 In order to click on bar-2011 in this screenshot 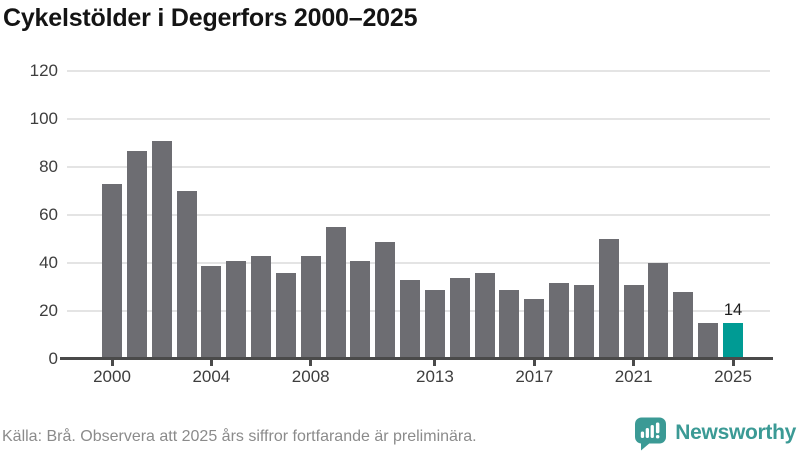, I will do `click(385, 299)`.